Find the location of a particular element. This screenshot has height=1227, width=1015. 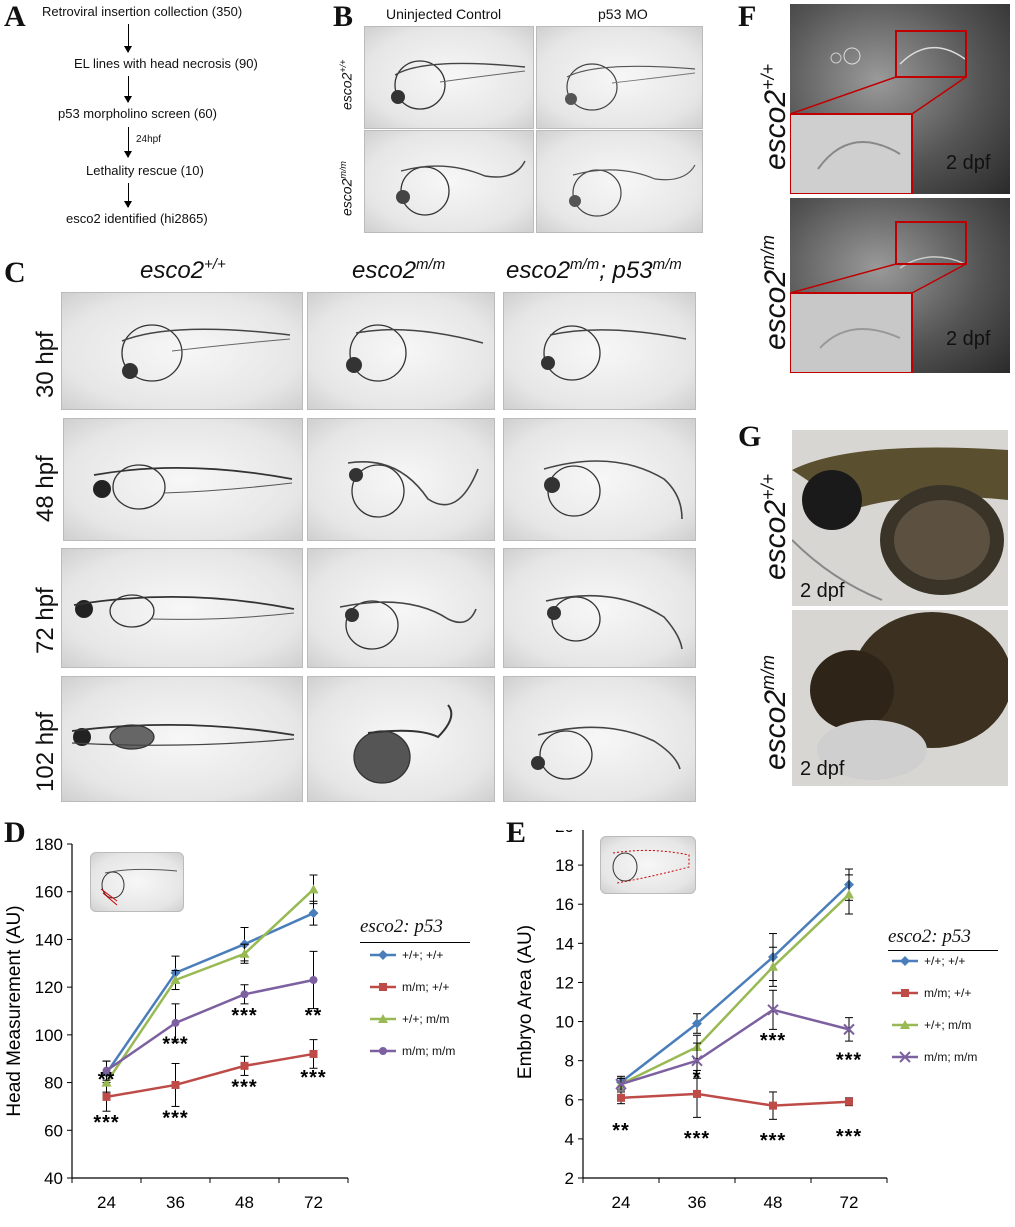

flow-note-24hpf: 24hpf is located at coordinates (149, 139).